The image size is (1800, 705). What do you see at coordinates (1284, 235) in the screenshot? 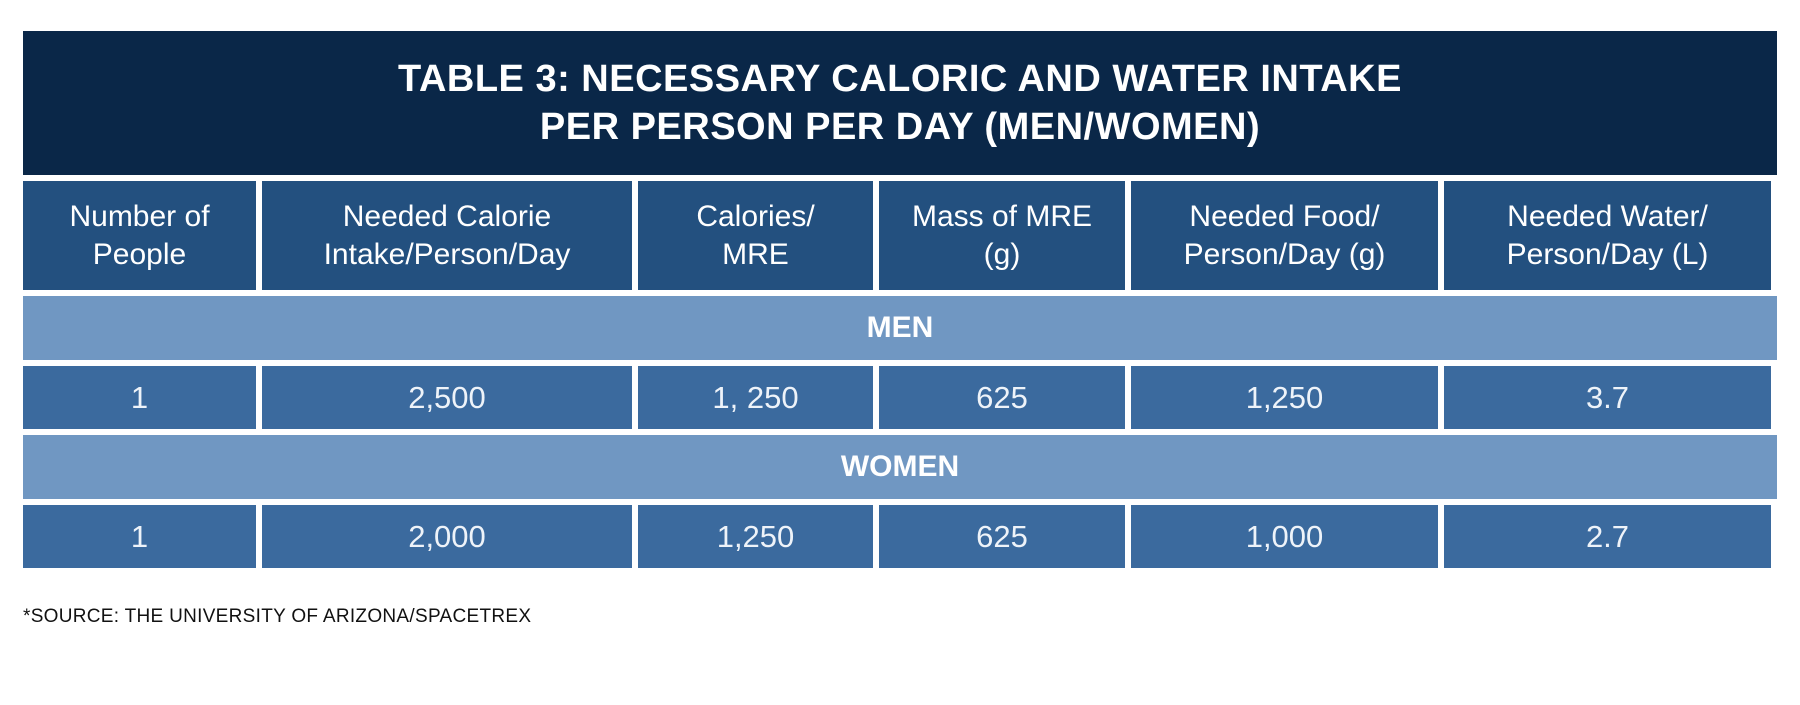
I see `column-header: Needed Food/Person/Day (g)` at bounding box center [1284, 235].